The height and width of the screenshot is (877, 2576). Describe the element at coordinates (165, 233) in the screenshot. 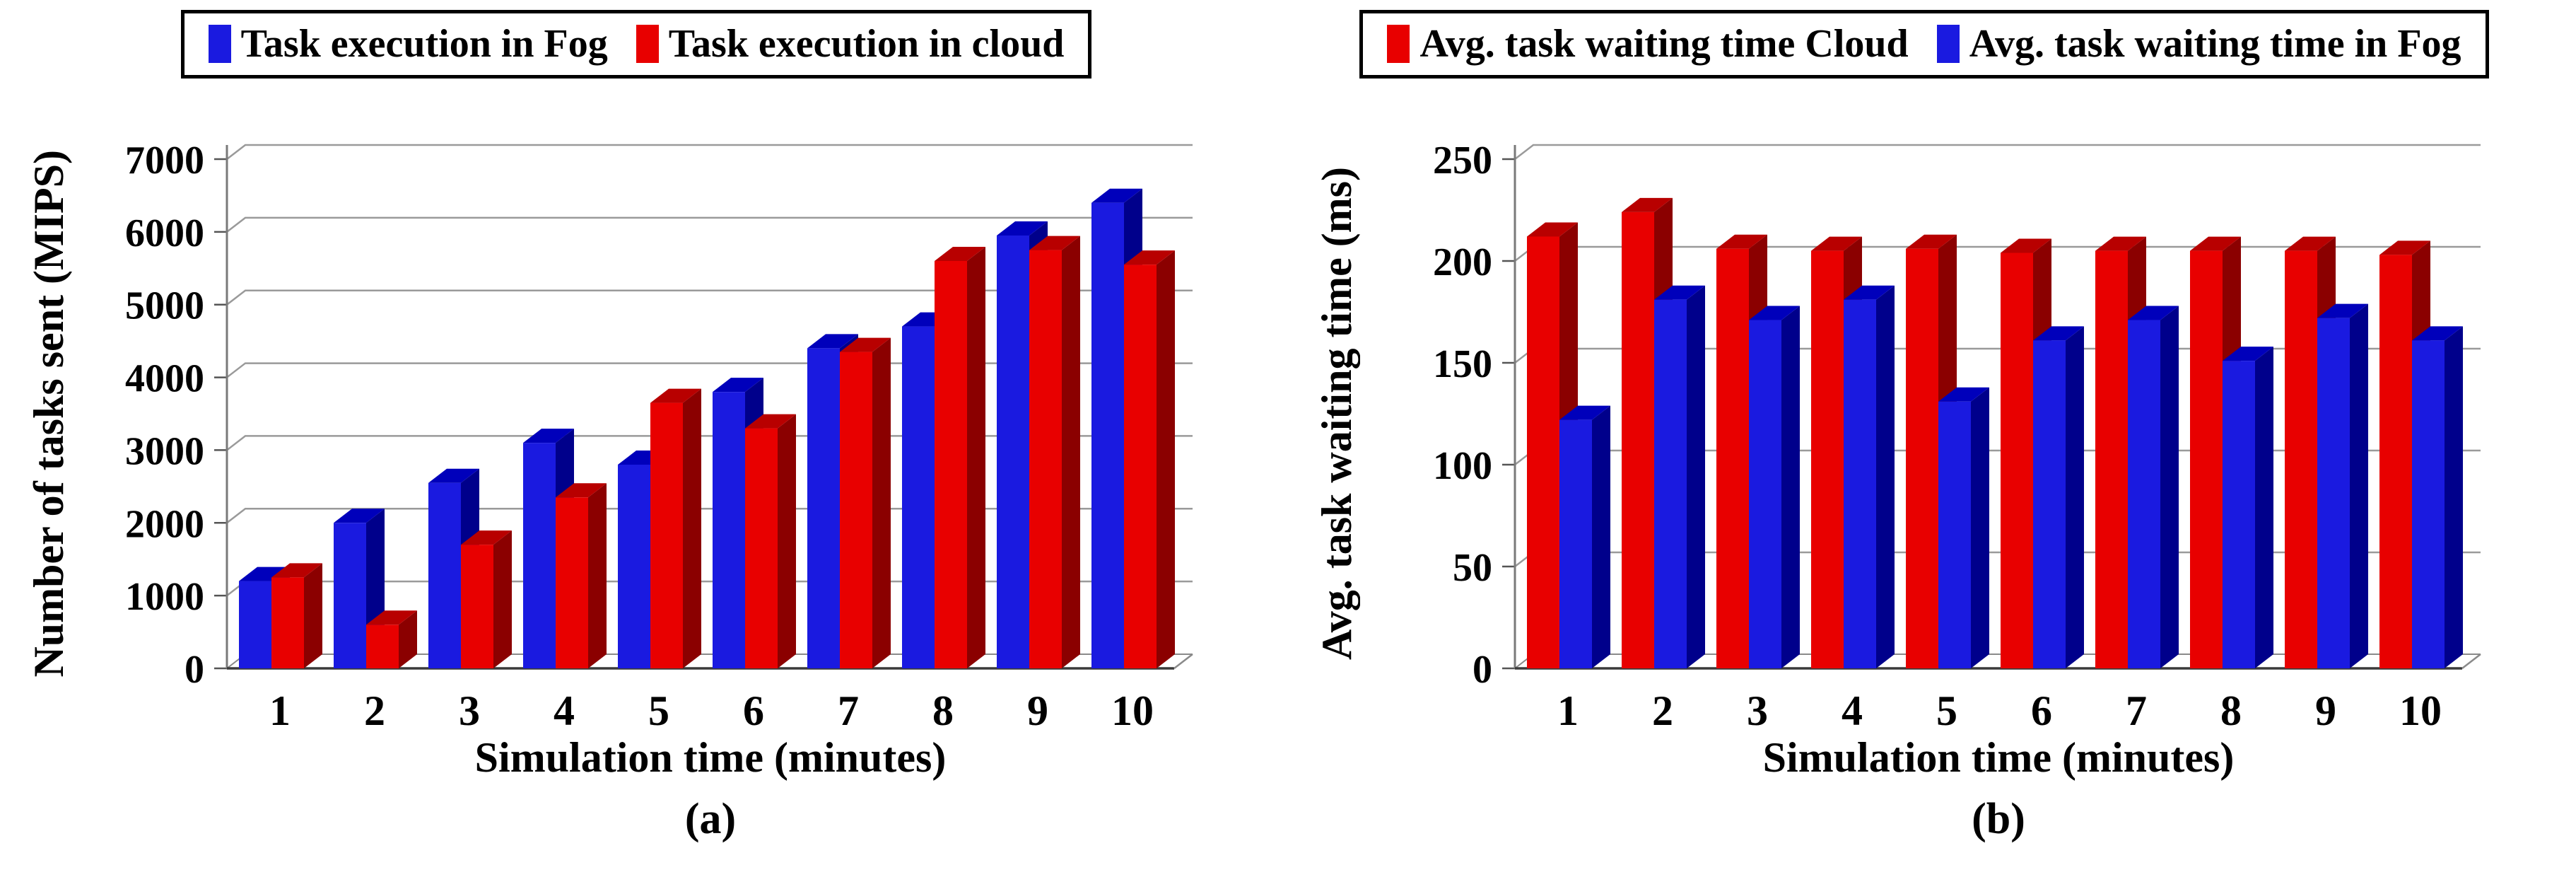

I see `y-tick-label: 6000` at that location.